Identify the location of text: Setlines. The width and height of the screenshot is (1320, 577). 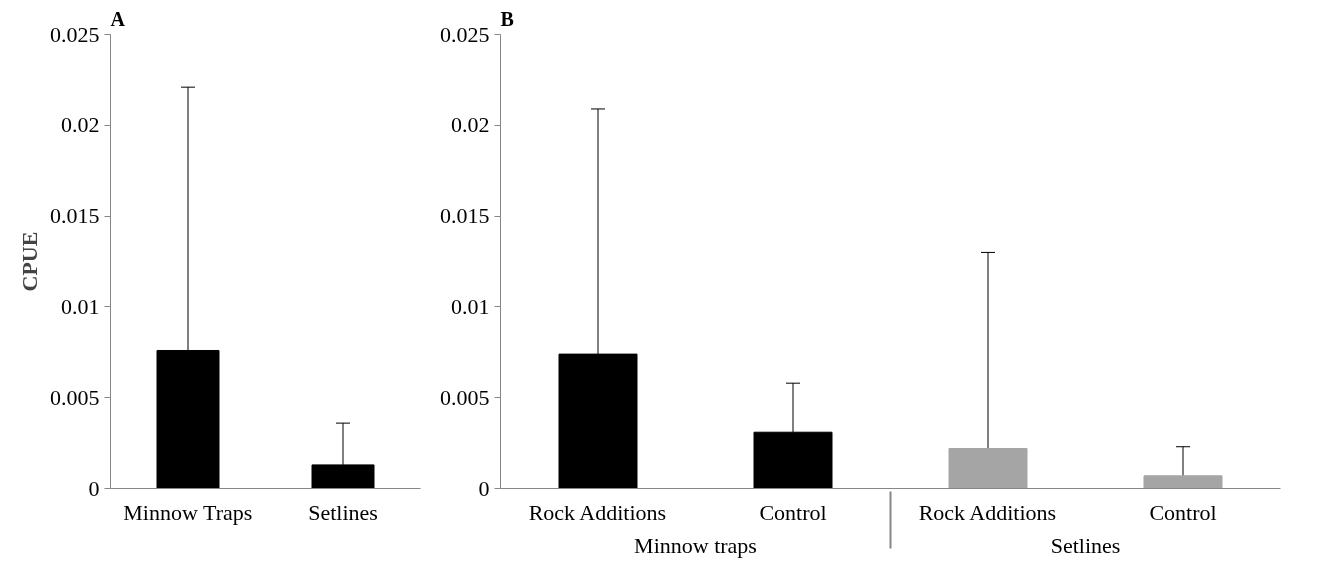
(1085, 545).